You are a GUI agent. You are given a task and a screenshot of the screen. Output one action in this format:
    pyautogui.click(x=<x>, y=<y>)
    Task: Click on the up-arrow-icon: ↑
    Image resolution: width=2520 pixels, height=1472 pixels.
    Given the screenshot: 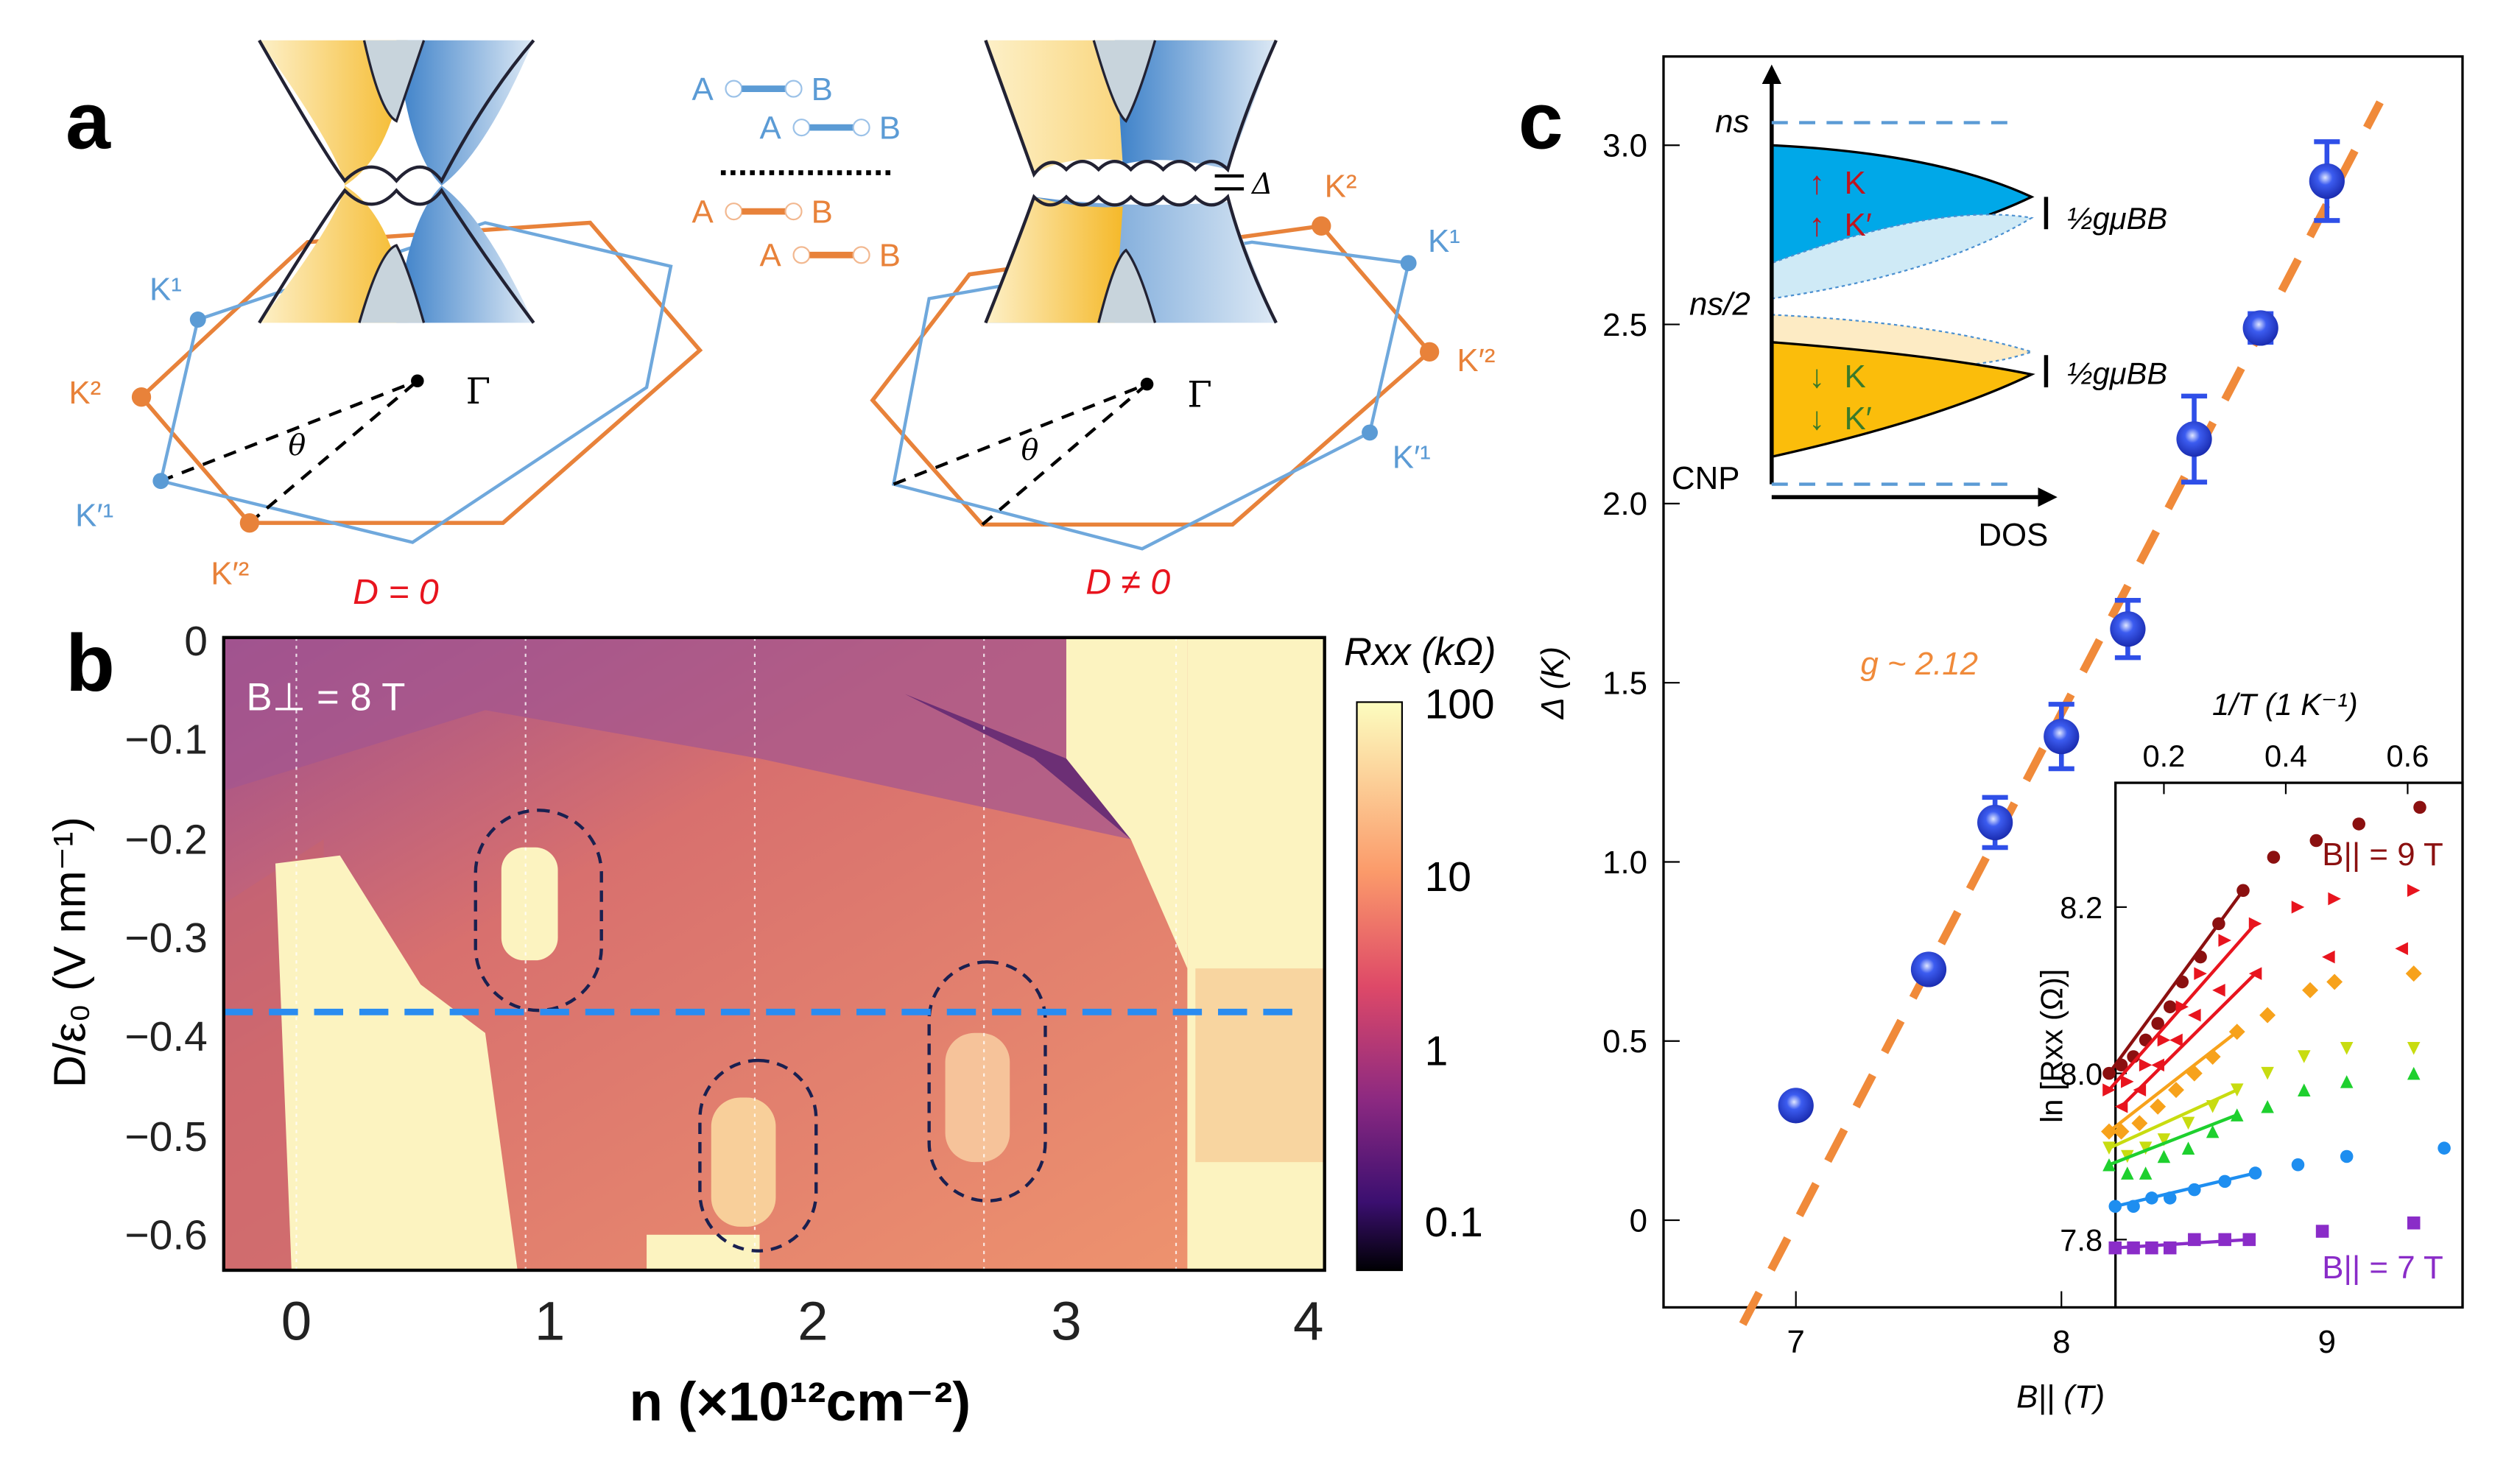 What is the action you would take?
    pyautogui.click(x=1817, y=183)
    